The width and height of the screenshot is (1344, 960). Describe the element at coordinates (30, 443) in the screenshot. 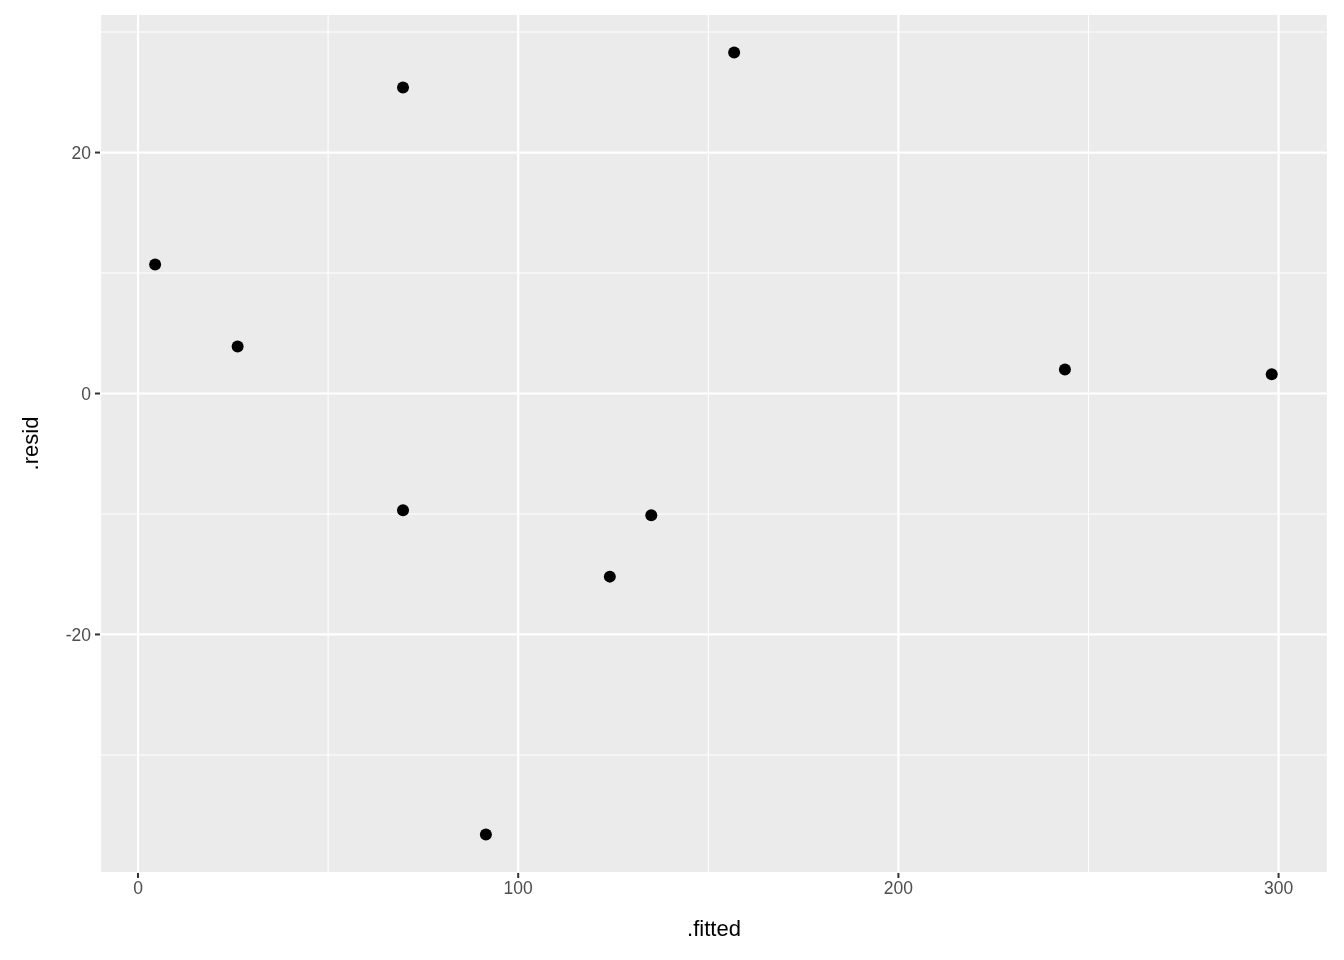

I see `y-axis-title: .resid` at that location.